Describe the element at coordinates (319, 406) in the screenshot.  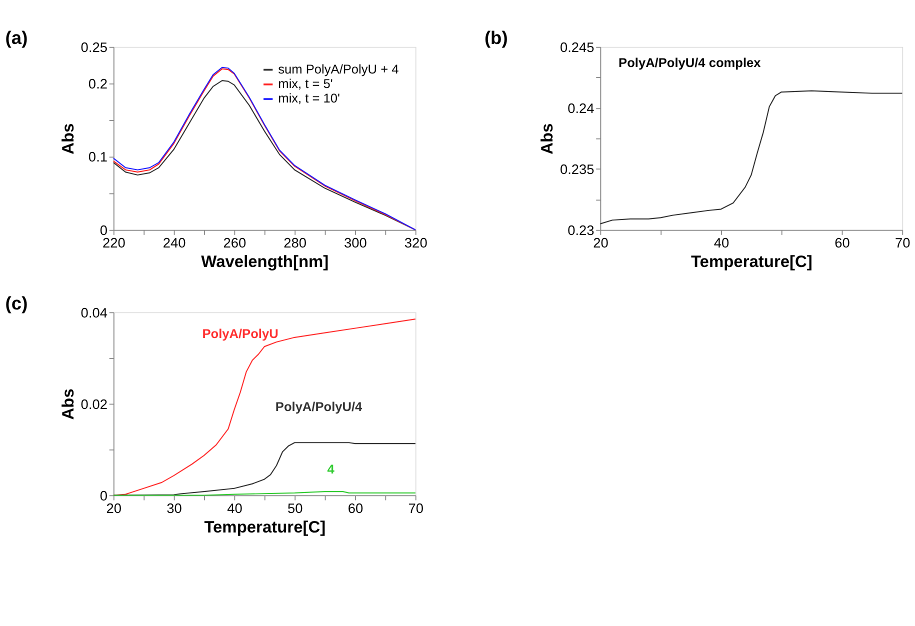
I see `text: PolyA/PolyU/4` at that location.